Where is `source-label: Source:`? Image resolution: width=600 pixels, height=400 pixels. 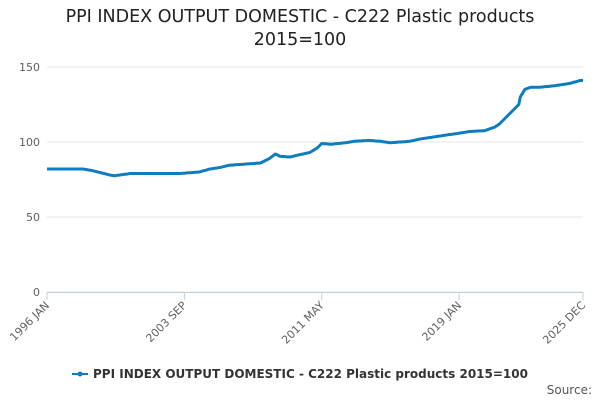
source-label: Source: is located at coordinates (569, 390).